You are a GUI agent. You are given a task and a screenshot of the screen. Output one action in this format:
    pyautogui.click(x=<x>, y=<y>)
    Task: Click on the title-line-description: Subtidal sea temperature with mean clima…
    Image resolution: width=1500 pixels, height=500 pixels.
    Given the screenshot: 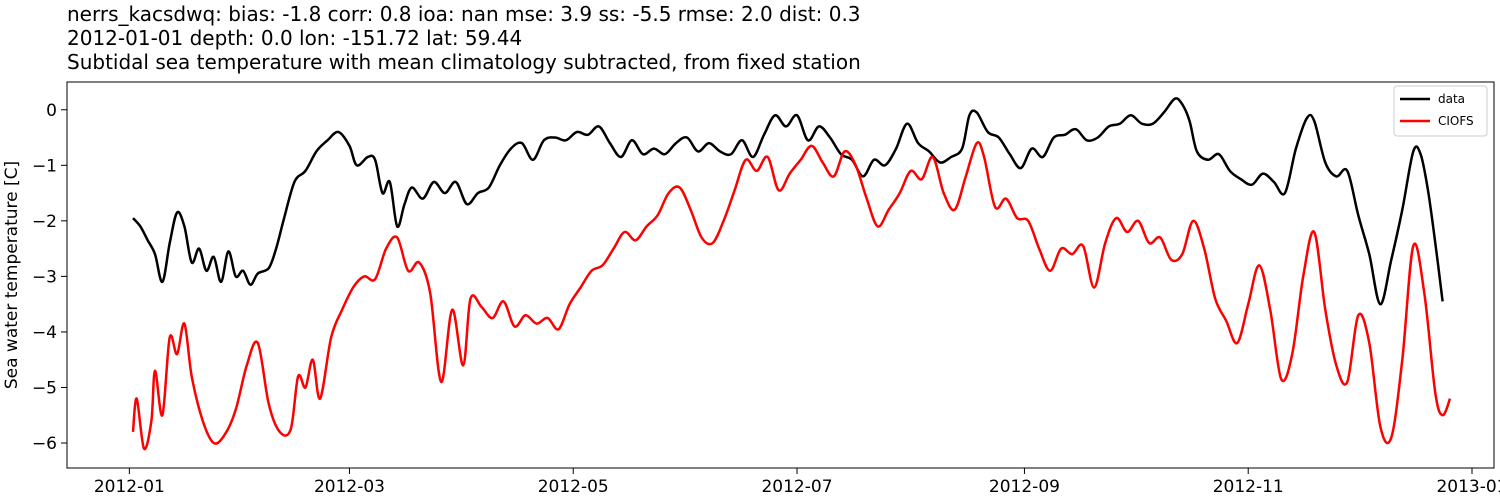 What is the action you would take?
    pyautogui.click(x=464, y=62)
    